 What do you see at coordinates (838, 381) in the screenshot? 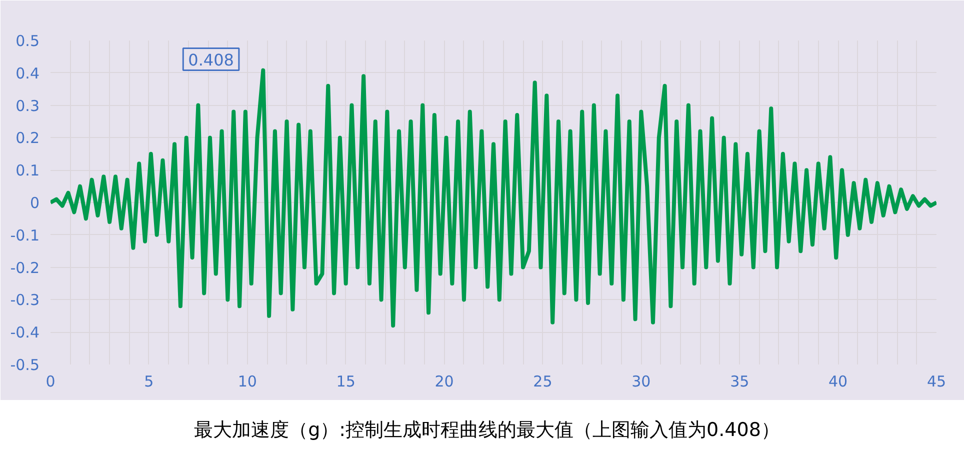
I see `x-tick-label: 40` at bounding box center [838, 381].